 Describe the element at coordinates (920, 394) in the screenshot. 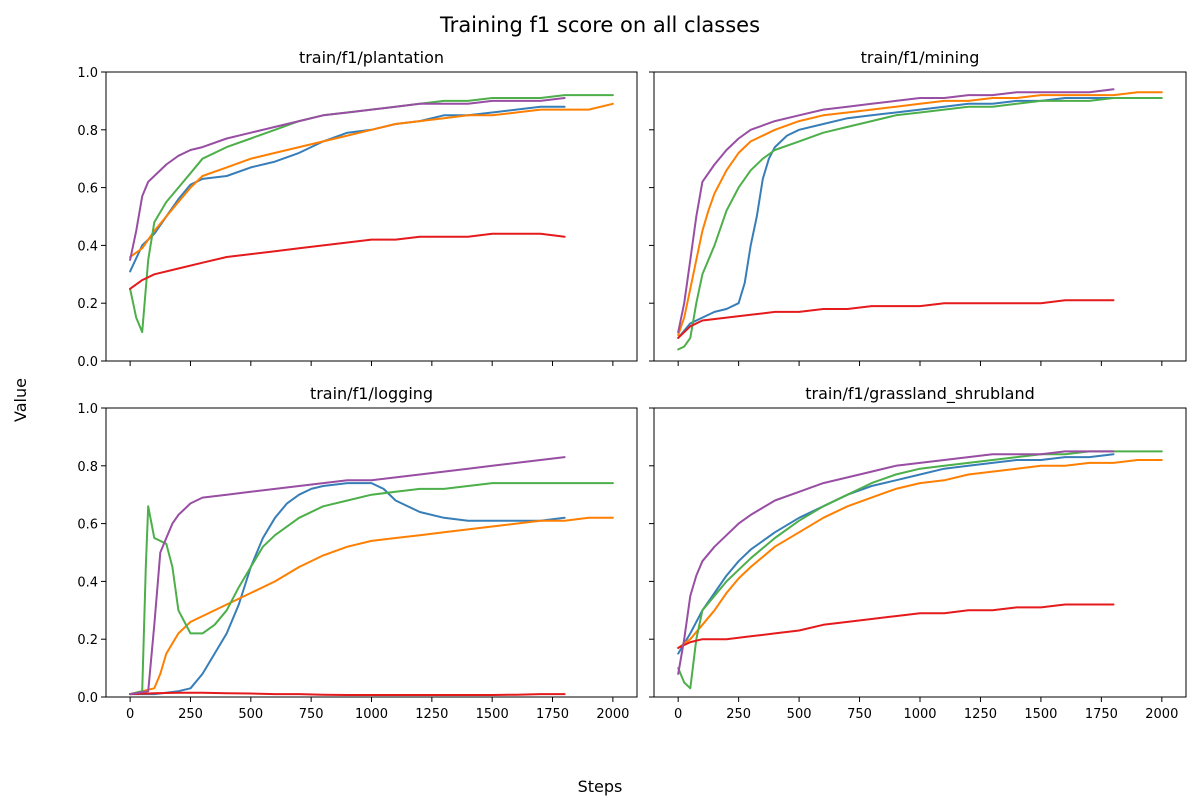

I see `subplot-title: train/f1/grassland_shrubland` at that location.